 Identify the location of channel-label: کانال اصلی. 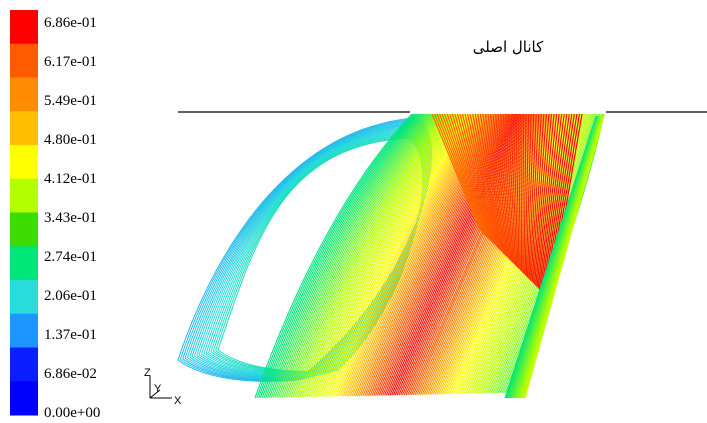
(508, 47).